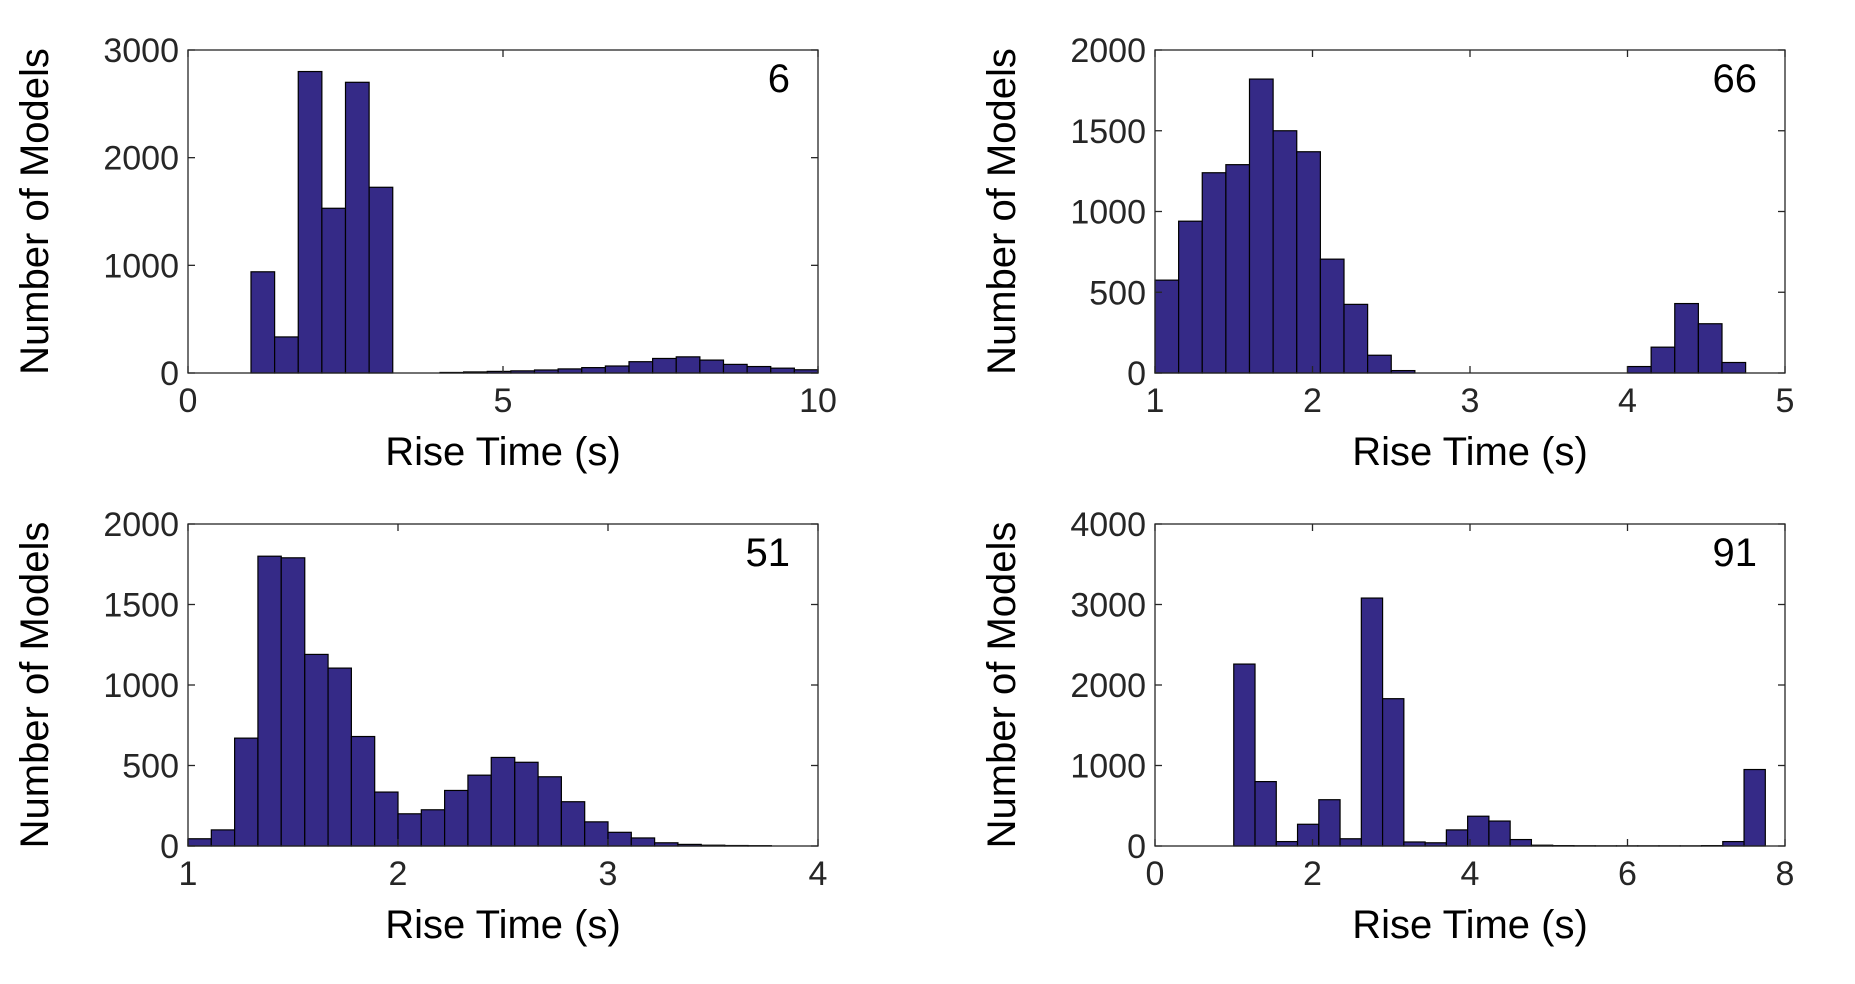 The height and width of the screenshot is (984, 1855). What do you see at coordinates (1108, 525) in the screenshot?
I see `y-tick-label: 4000` at bounding box center [1108, 525].